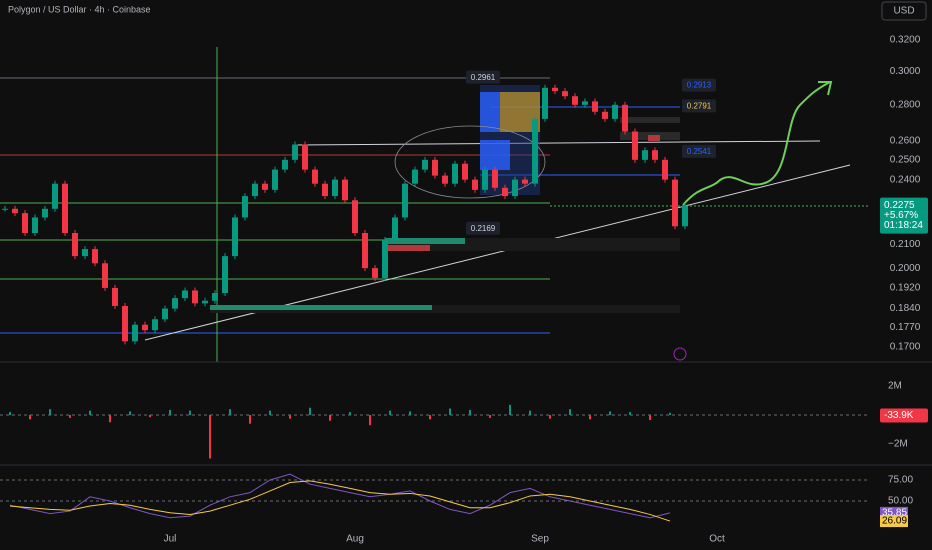 This screenshot has height=550, width=932. Describe the element at coordinates (680, 354) in the screenshot. I see `event-icon` at that location.